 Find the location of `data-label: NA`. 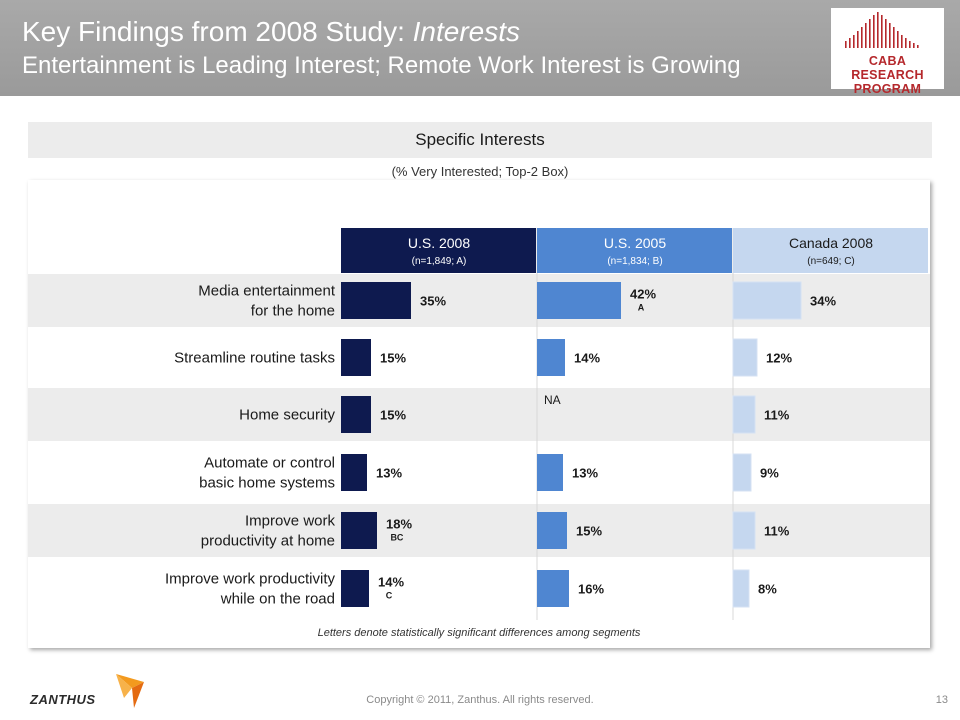

data-label: NA is located at coordinates (552, 400).